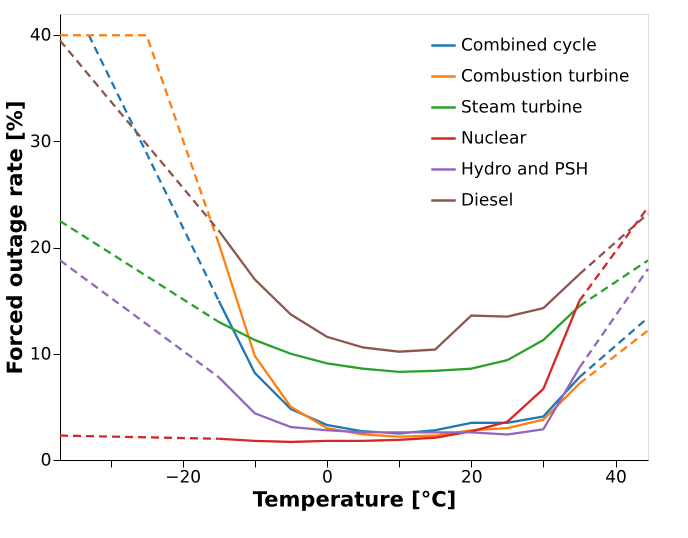  I want to click on legend-label: Diesel, so click(487, 200).